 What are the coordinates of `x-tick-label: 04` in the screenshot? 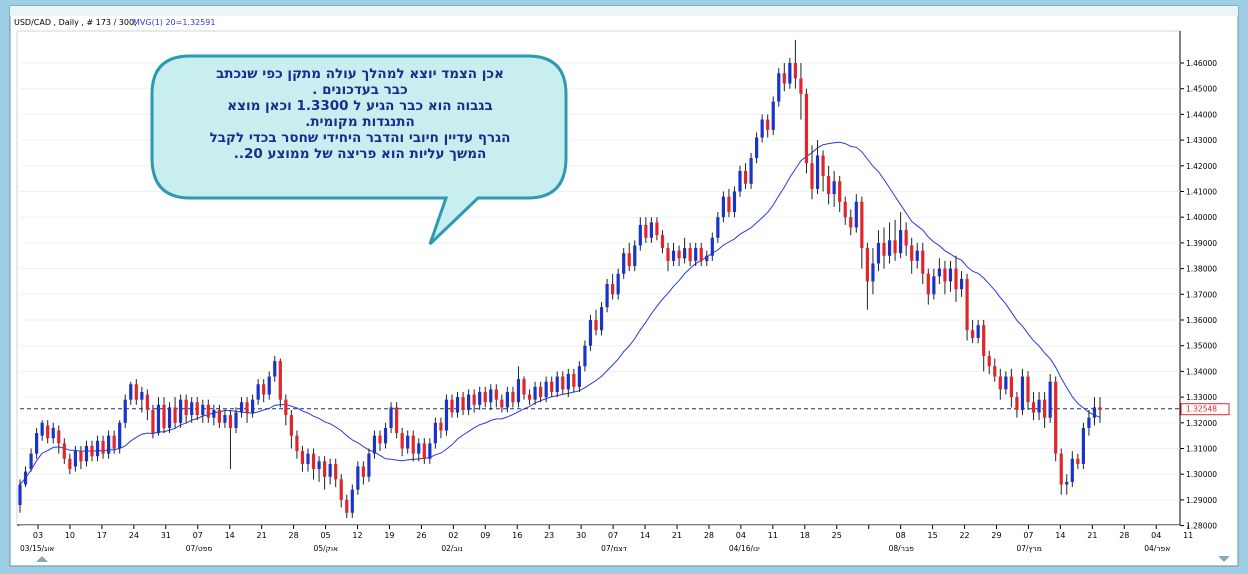 It's located at (741, 535).